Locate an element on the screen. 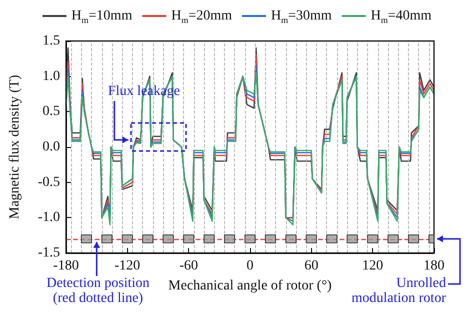 The width and height of the screenshot is (474, 333). x-tick-label: -180 is located at coordinates (66, 266).